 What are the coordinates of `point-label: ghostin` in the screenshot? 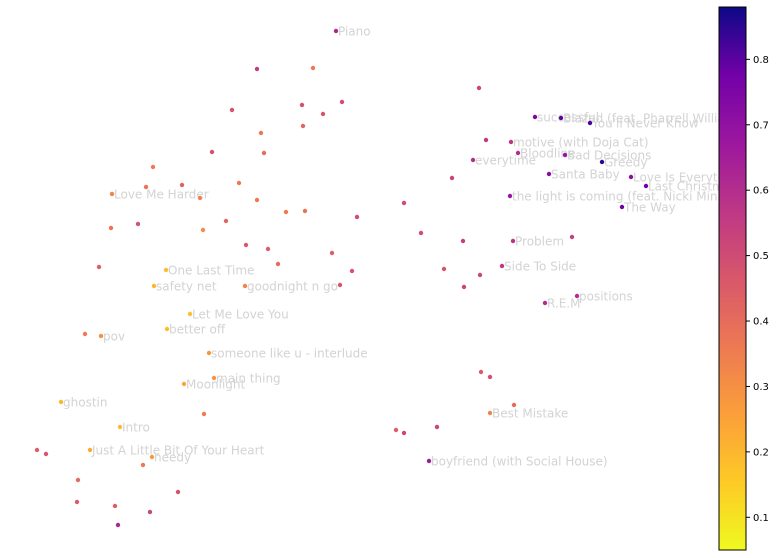 It's located at (85, 403).